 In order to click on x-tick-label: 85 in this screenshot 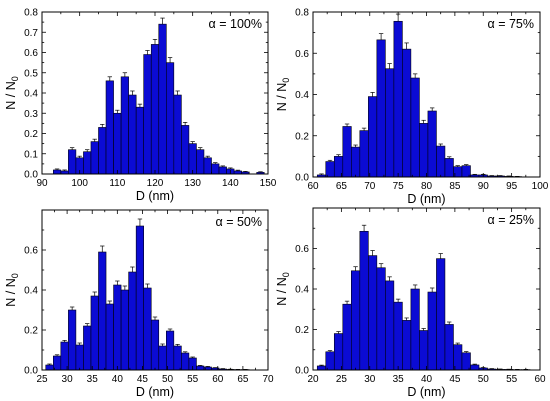, I will do `click(455, 186)`.